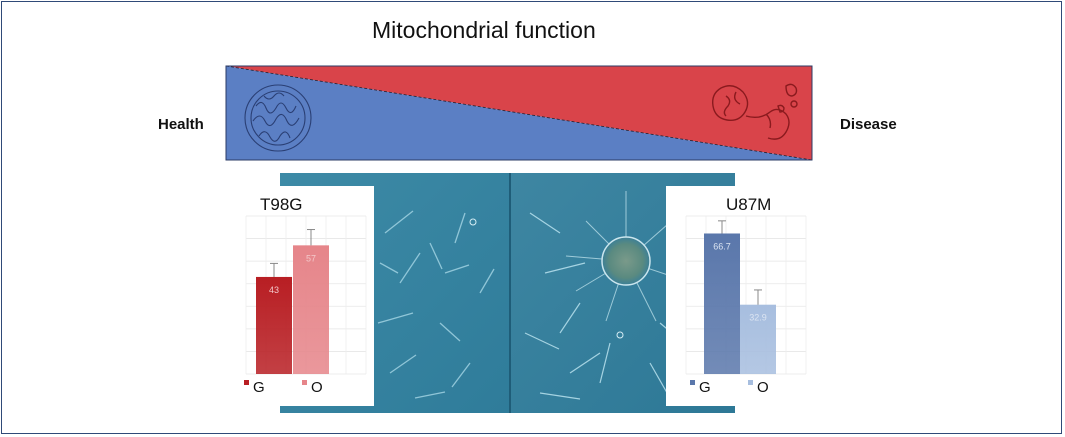 The width and height of the screenshot is (1065, 437). I want to click on damaged-mitochondrion-icon, so click(754, 111).